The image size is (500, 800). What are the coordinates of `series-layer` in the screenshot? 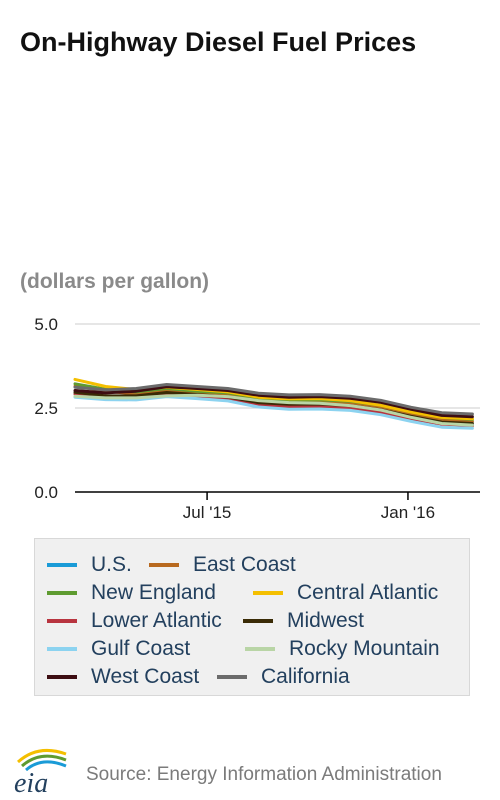 It's located at (273, 403).